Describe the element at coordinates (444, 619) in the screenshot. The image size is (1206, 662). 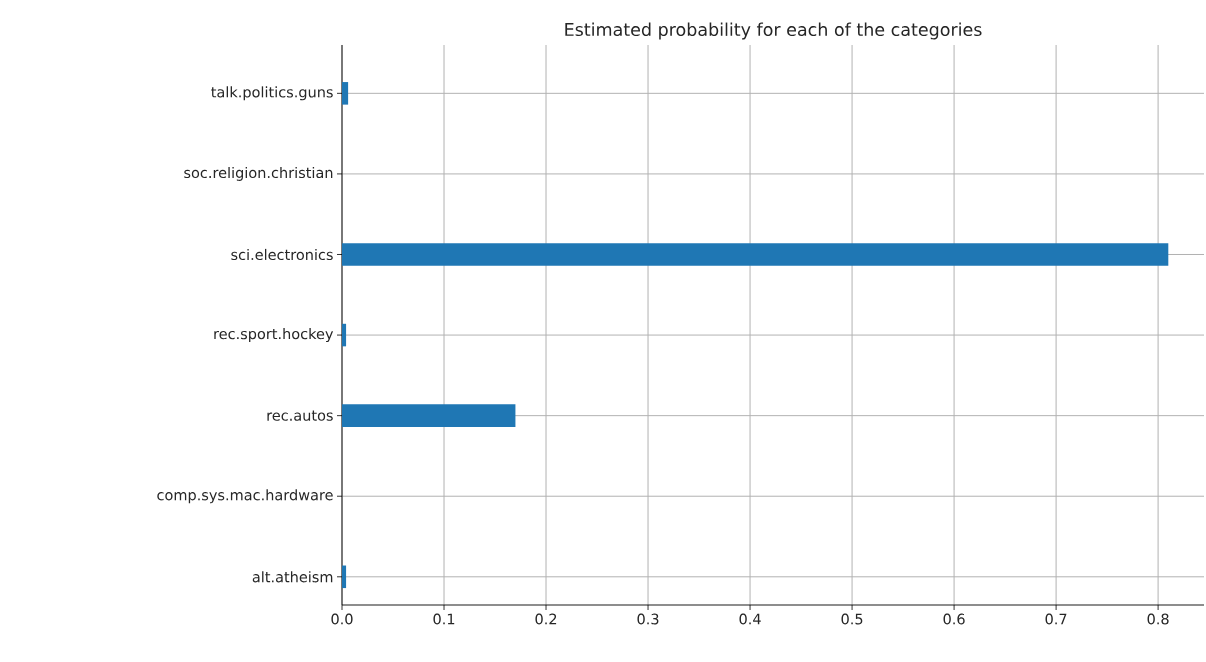
I see `x-tick-label: 0.1` at that location.